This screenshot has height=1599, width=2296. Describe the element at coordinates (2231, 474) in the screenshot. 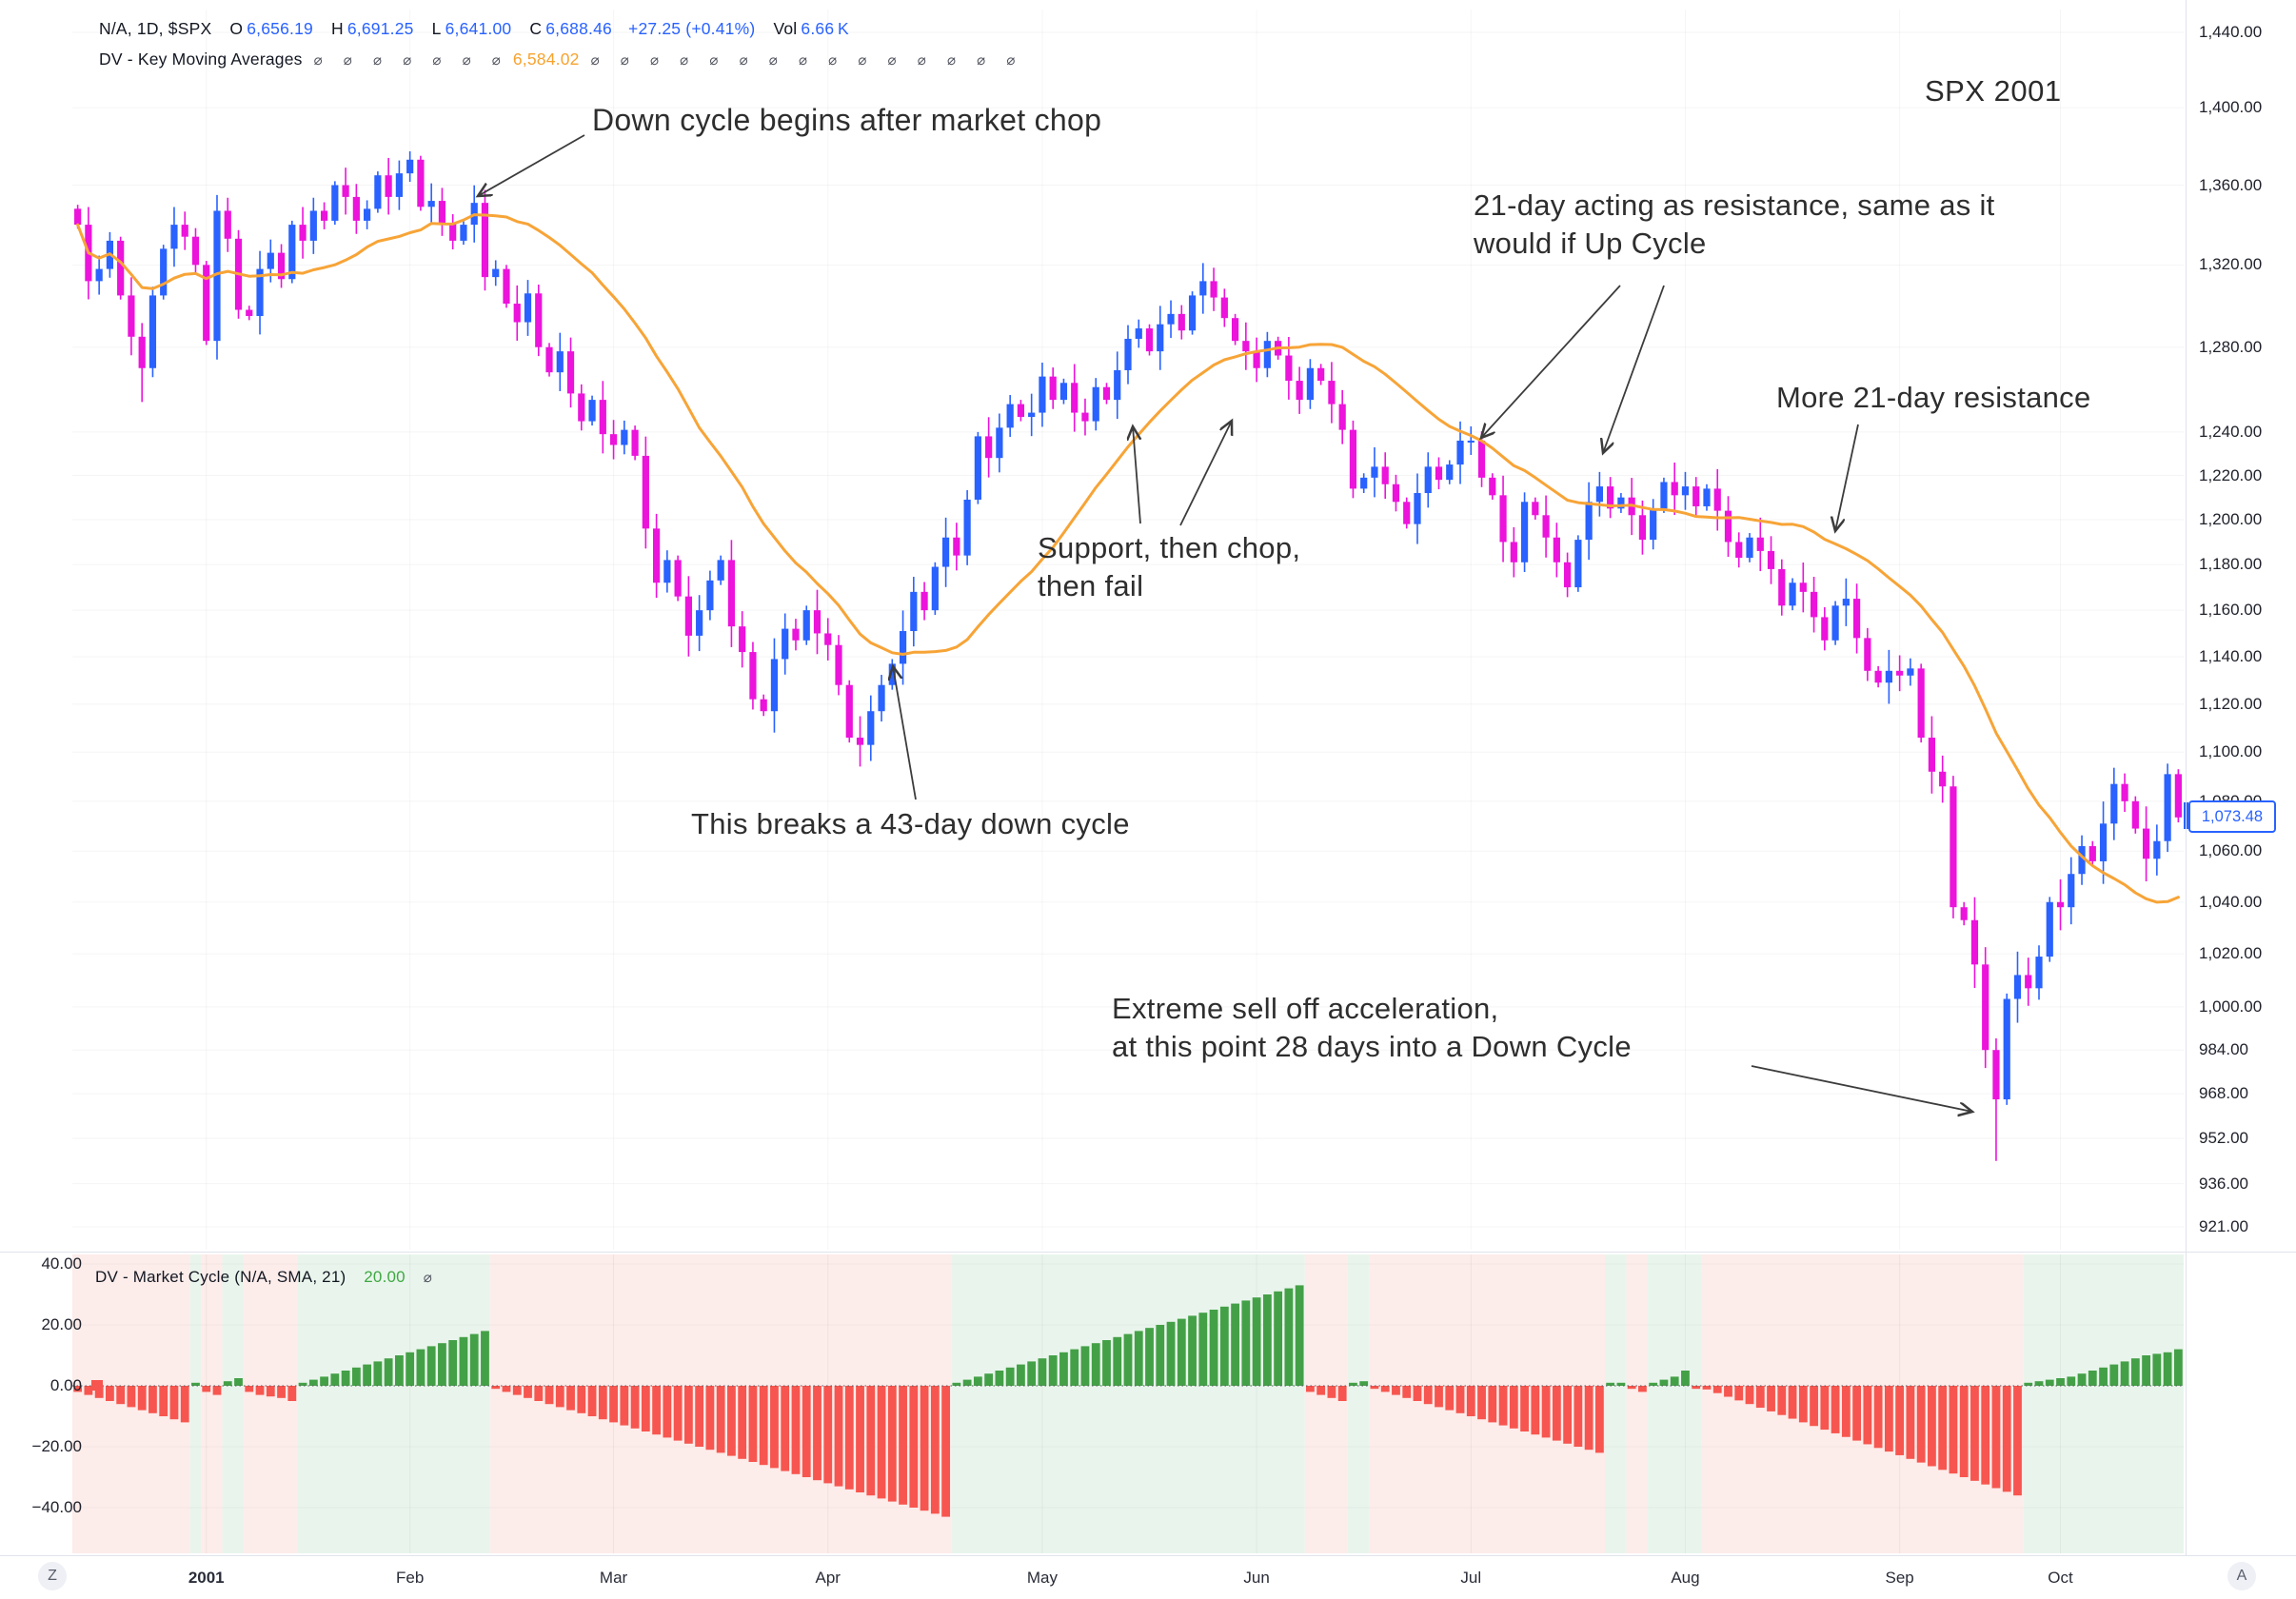

I see `price-tick-label: 1,220.00` at that location.